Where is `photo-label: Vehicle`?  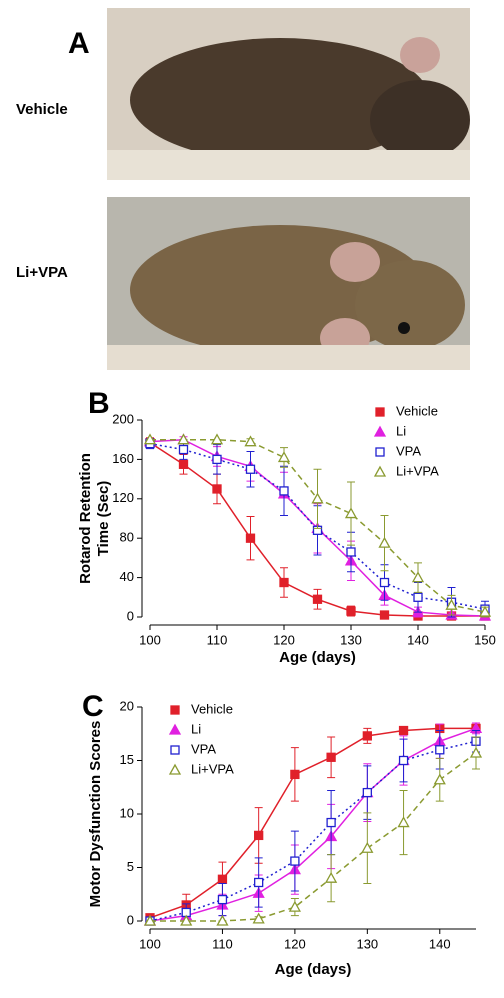
photo-label: Vehicle is located at coordinates (42, 109).